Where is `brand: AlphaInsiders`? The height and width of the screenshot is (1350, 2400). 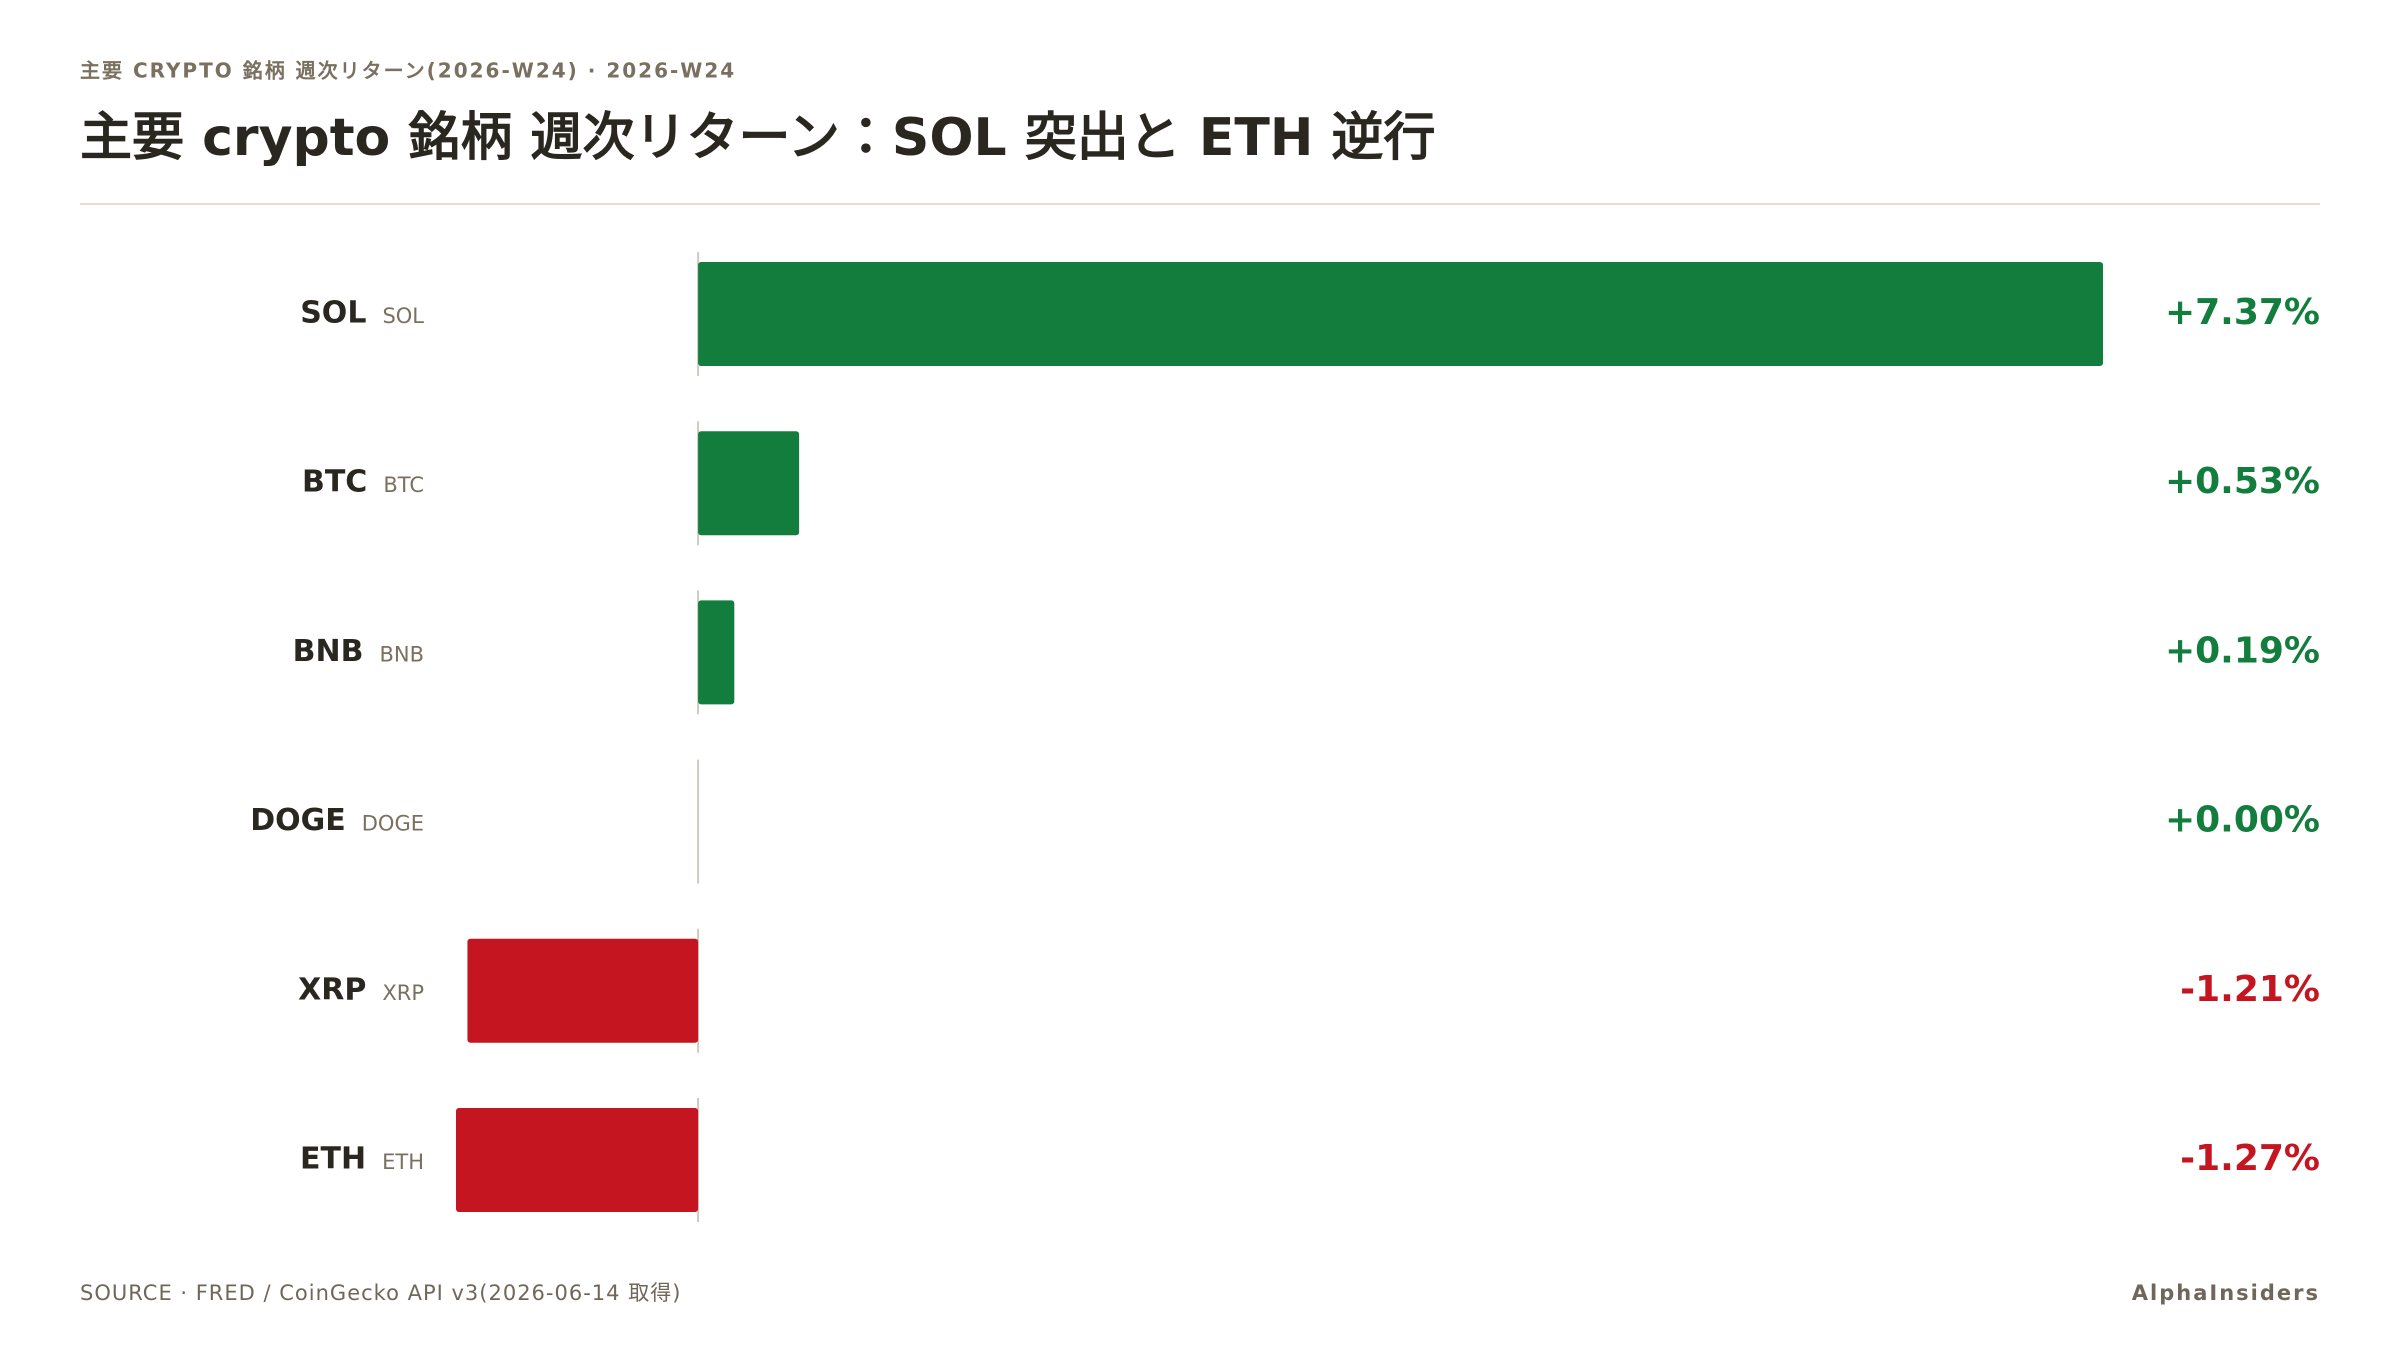
brand: AlphaInsiders is located at coordinates (2226, 1293).